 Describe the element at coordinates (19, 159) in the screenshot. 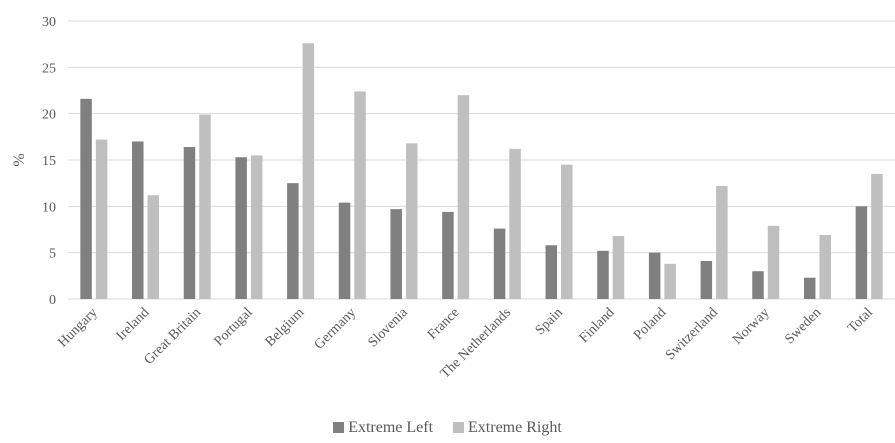

I see `y-axis-label: %` at that location.